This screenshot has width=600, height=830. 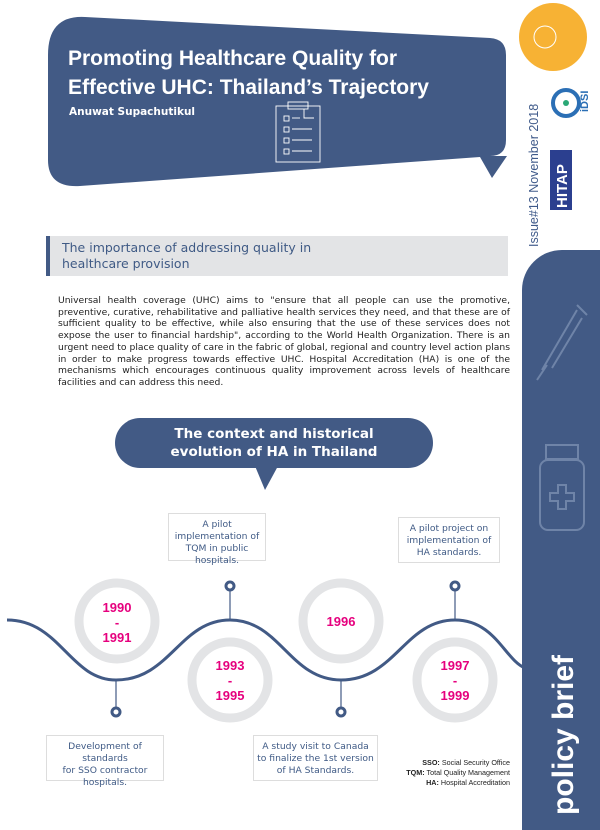 I want to click on hitap-logo: HITAP, so click(x=561, y=180).